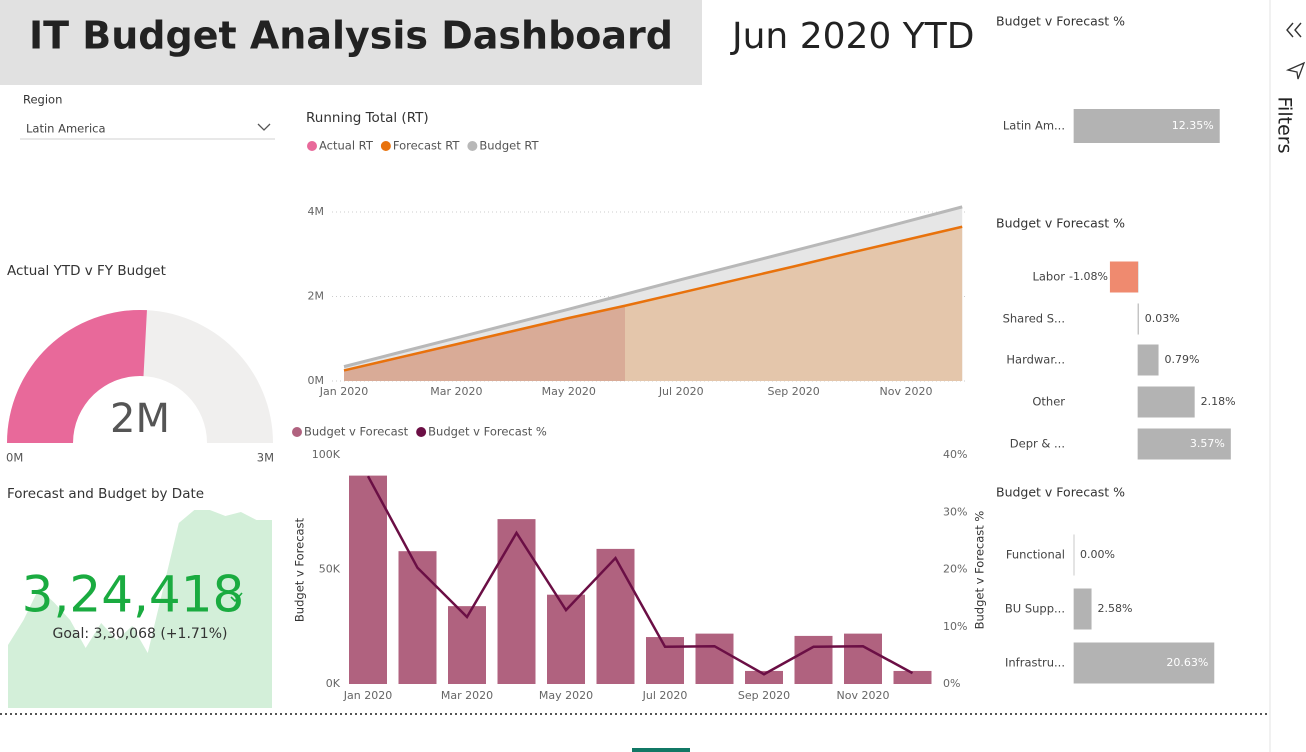 The image size is (1306, 752). I want to click on slicer-label: Region, so click(42, 100).